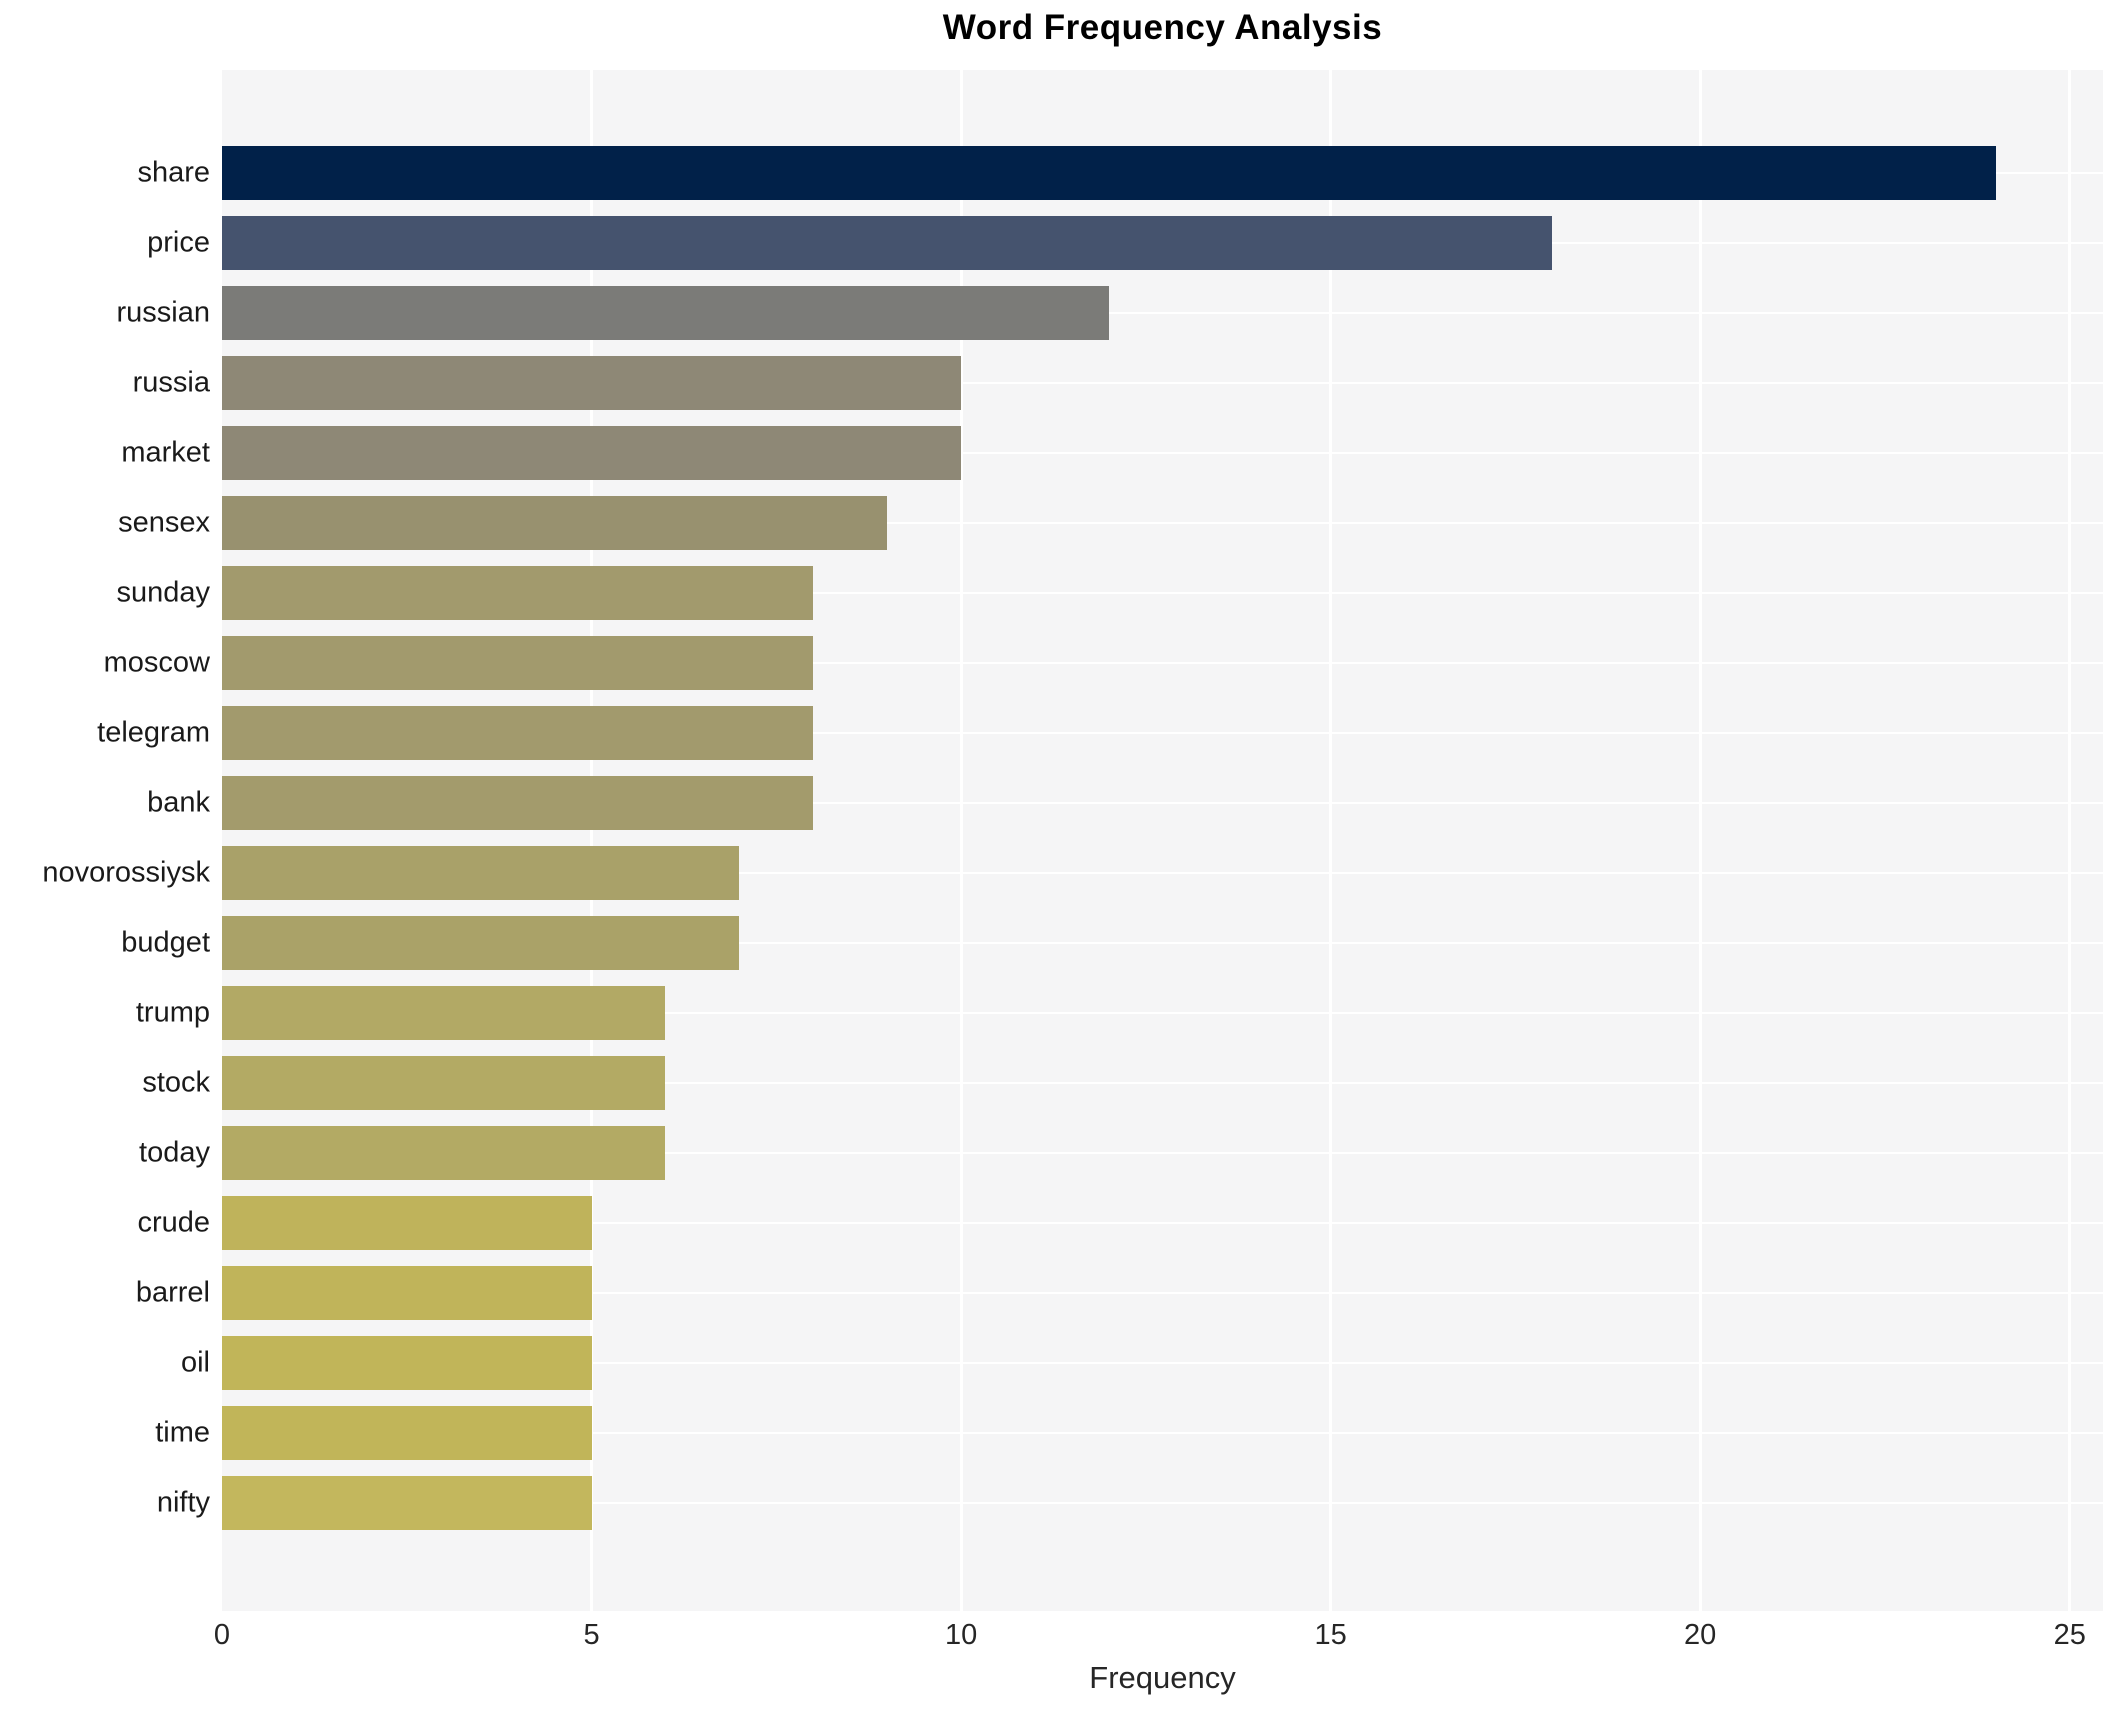  I want to click on bar-row-moscow: moscow, so click(1103, 663).